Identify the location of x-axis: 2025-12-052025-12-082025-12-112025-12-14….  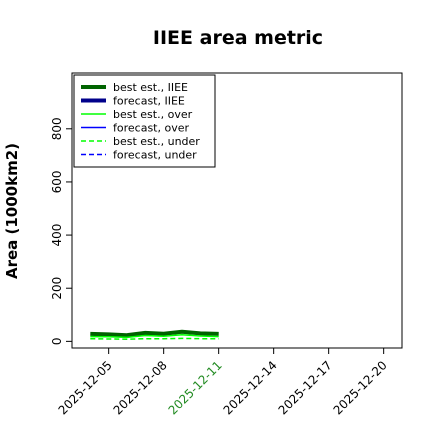
(223, 382).